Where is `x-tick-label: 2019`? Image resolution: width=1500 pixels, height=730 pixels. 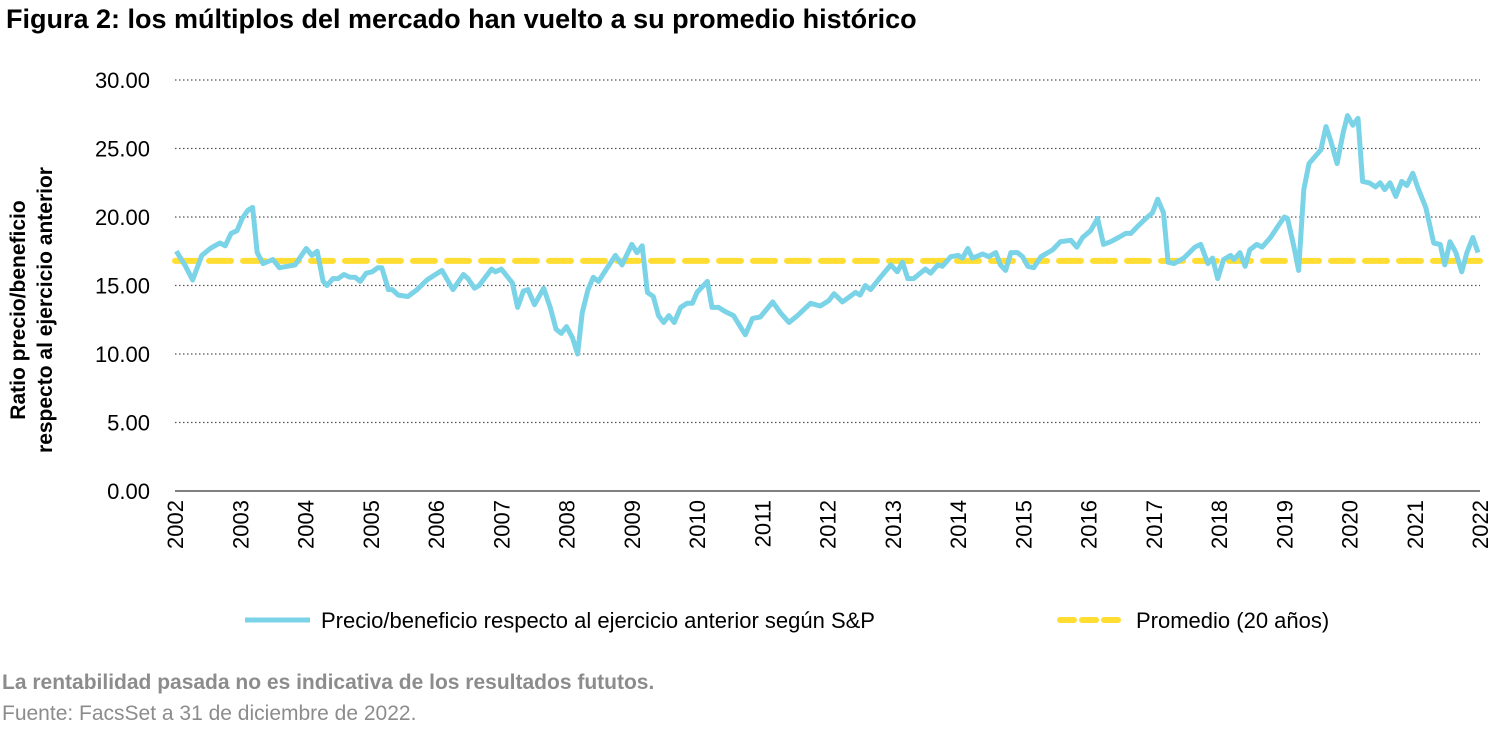 x-tick-label: 2019 is located at coordinates (1284, 524).